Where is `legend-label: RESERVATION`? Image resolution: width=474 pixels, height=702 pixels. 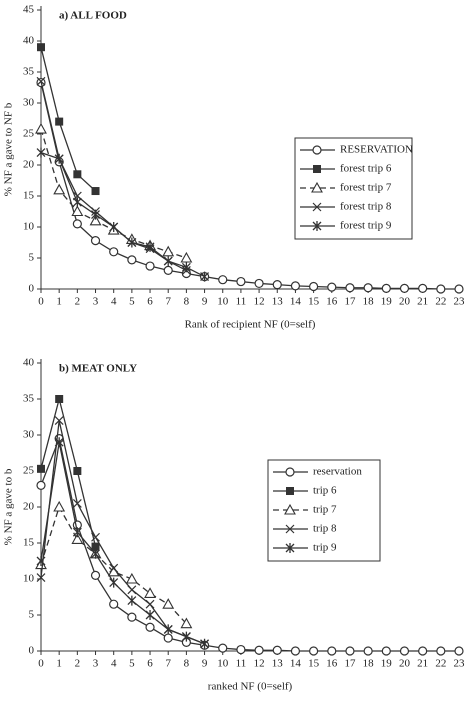 legend-label: RESERVATION is located at coordinates (376, 150).